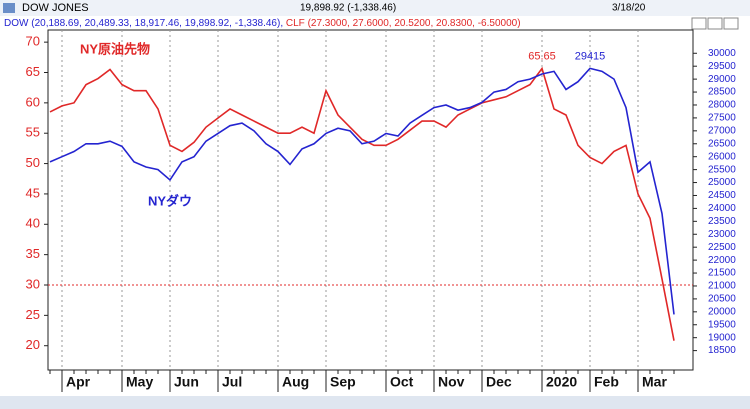 The width and height of the screenshot is (750, 409). What do you see at coordinates (348, 8) in the screenshot?
I see `quote: 19,898.92 (-1,338.46)` at bounding box center [348, 8].